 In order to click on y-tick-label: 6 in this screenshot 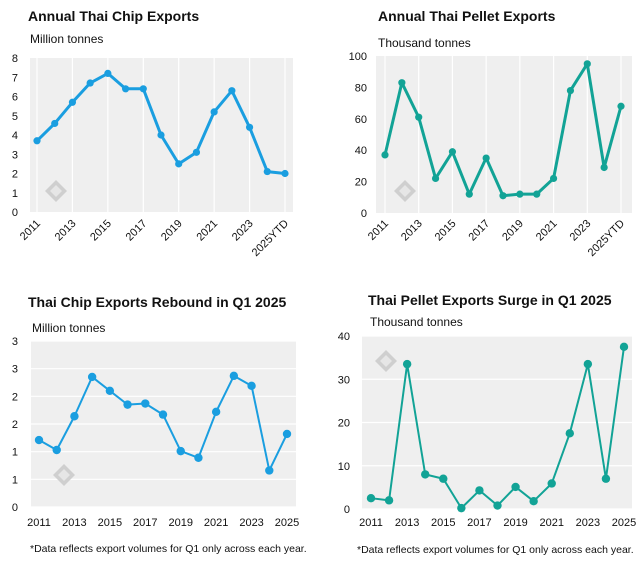, I will do `click(15, 98)`.